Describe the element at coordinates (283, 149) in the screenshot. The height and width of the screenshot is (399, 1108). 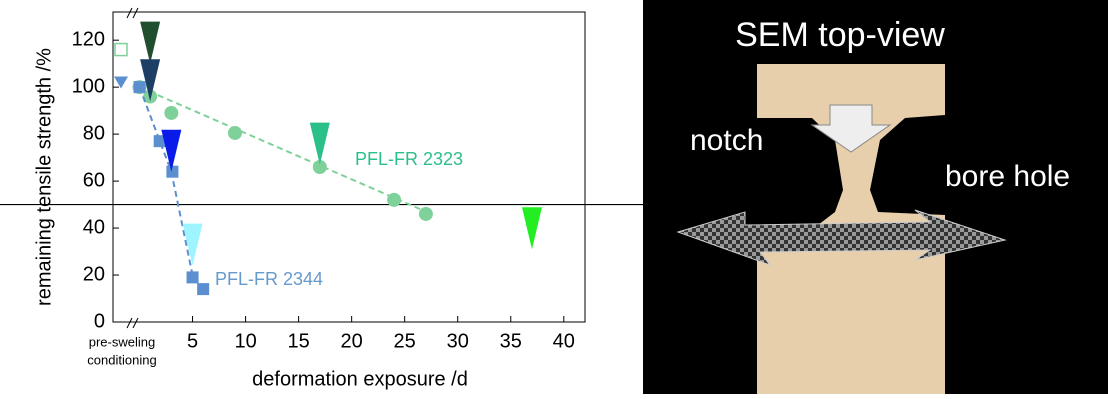
I see `fit-line` at that location.